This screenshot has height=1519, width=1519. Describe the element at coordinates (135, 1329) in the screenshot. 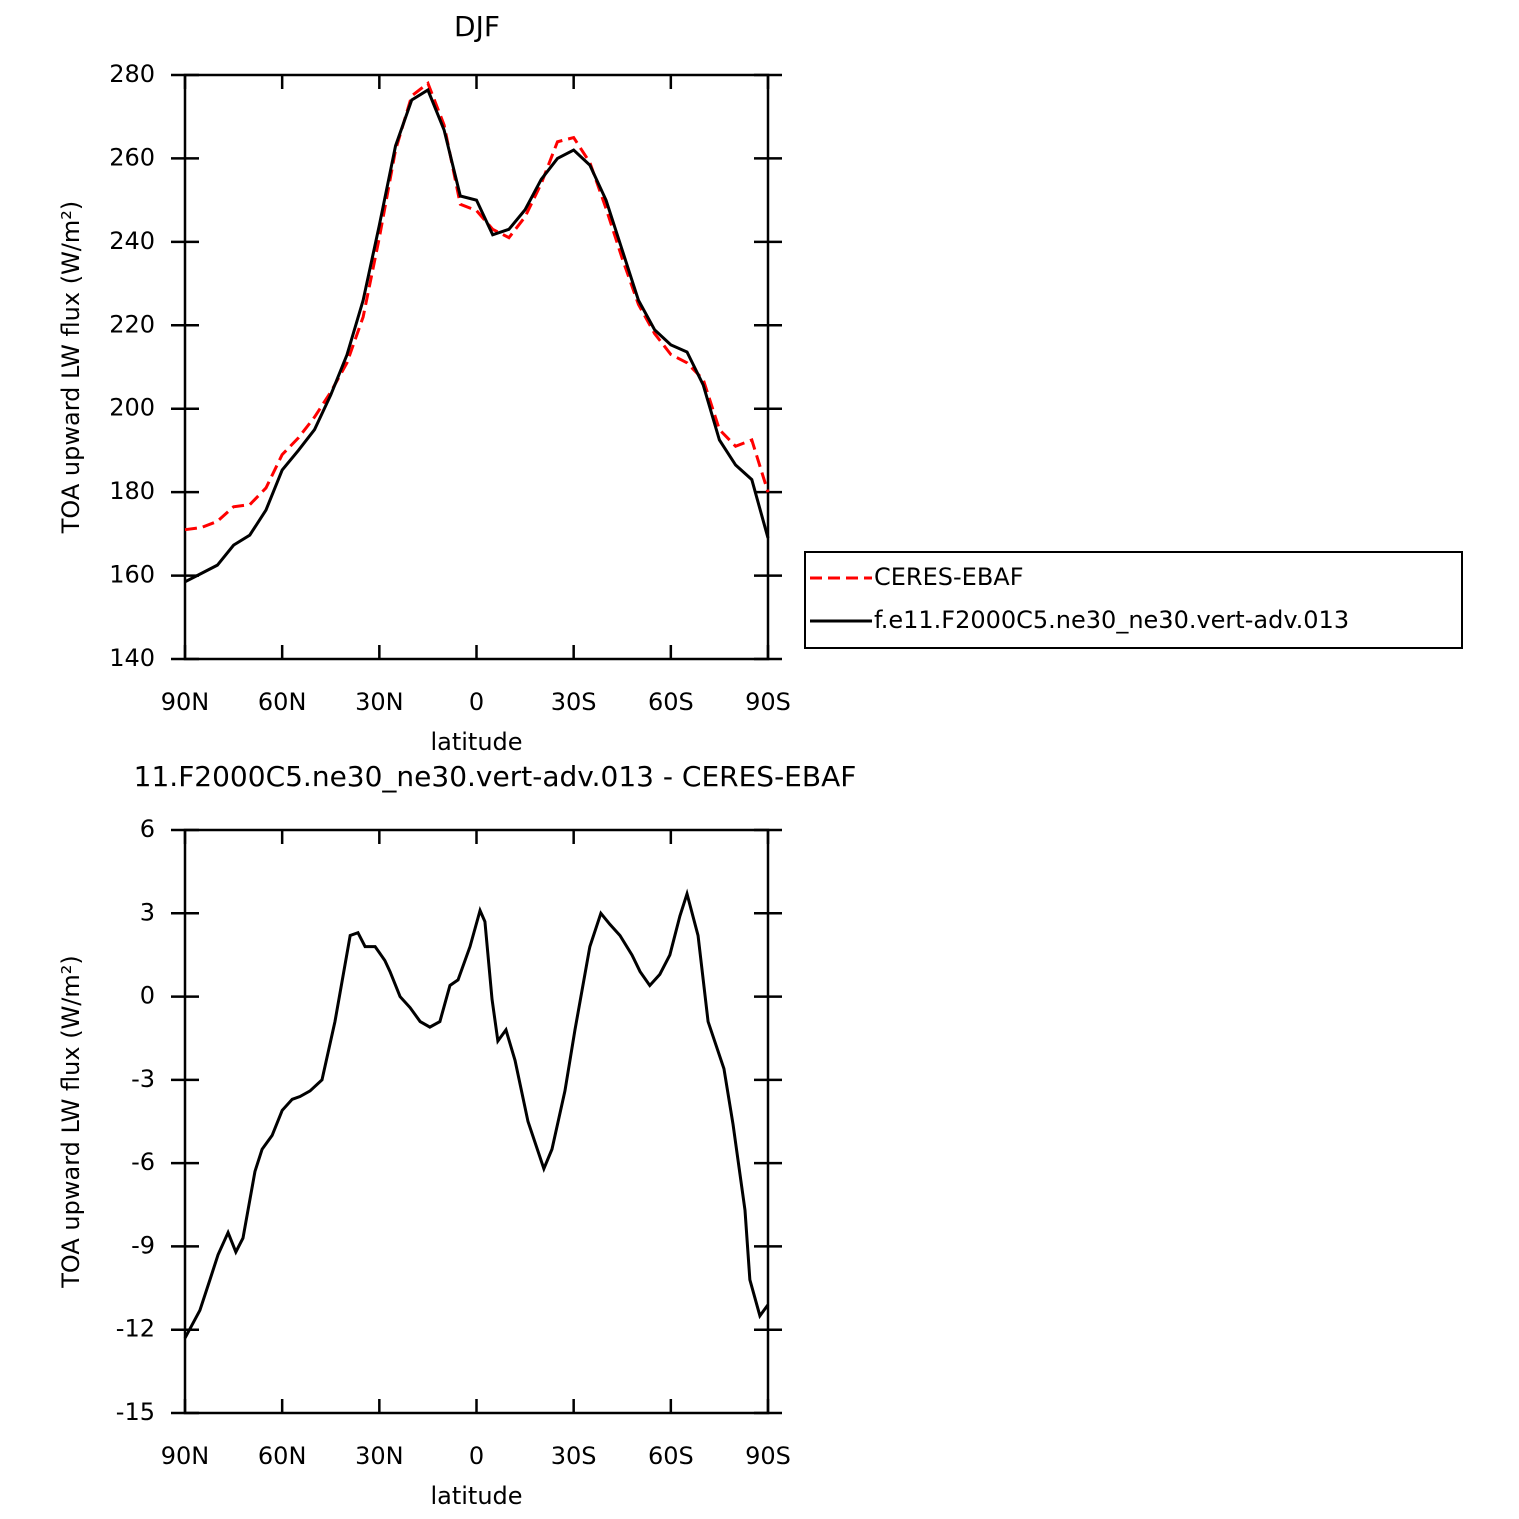

I see `y-tick-label: -12` at that location.